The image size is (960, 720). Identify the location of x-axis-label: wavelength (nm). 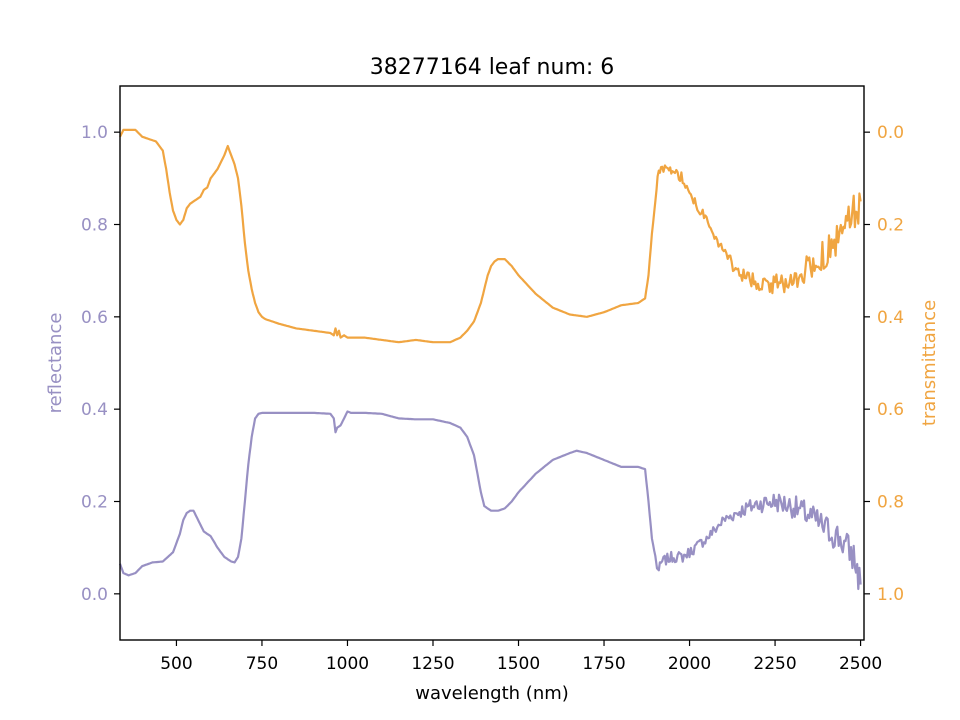
(492, 693).